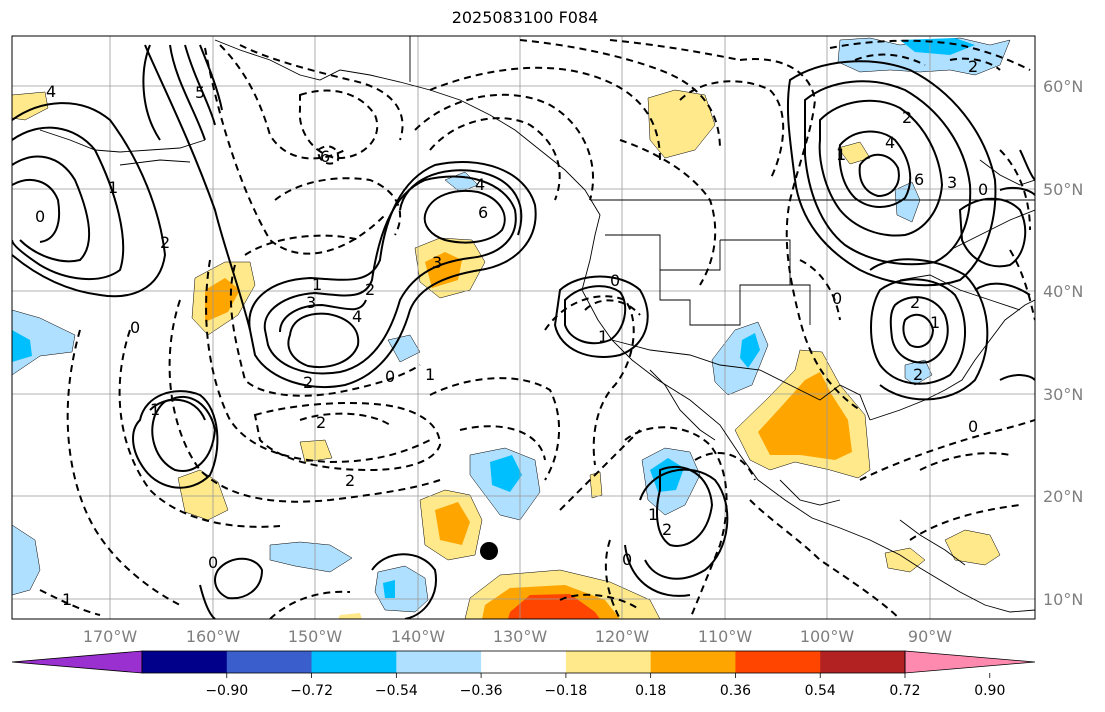 The width and height of the screenshot is (1105, 712). What do you see at coordinates (565, 691) in the screenshot?
I see `colorbar-label: −0.18` at bounding box center [565, 691].